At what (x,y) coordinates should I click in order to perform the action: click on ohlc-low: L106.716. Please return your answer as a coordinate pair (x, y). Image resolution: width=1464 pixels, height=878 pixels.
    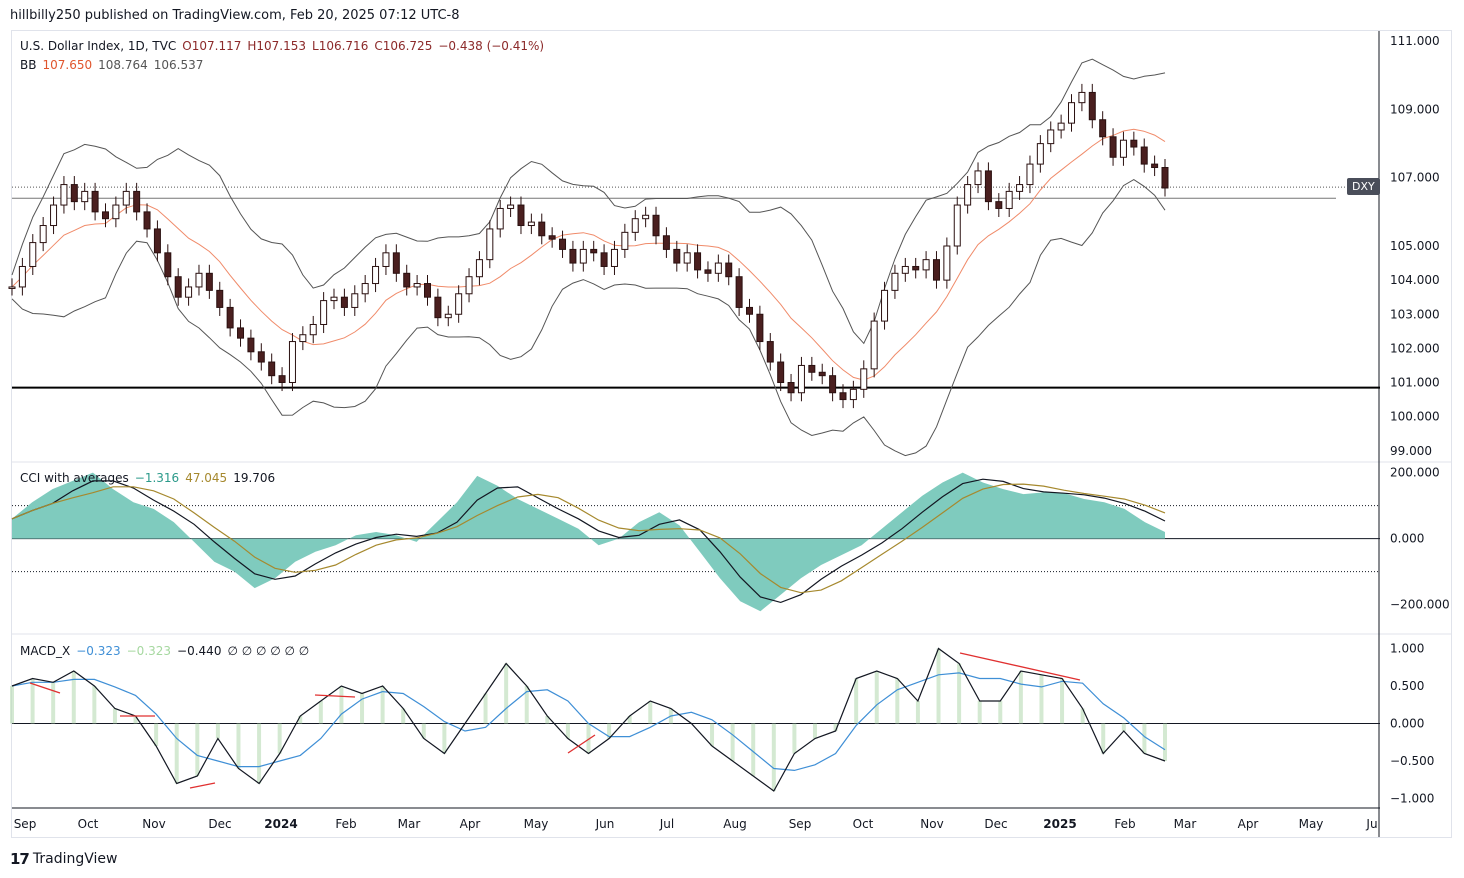
    Looking at the image, I should click on (340, 46).